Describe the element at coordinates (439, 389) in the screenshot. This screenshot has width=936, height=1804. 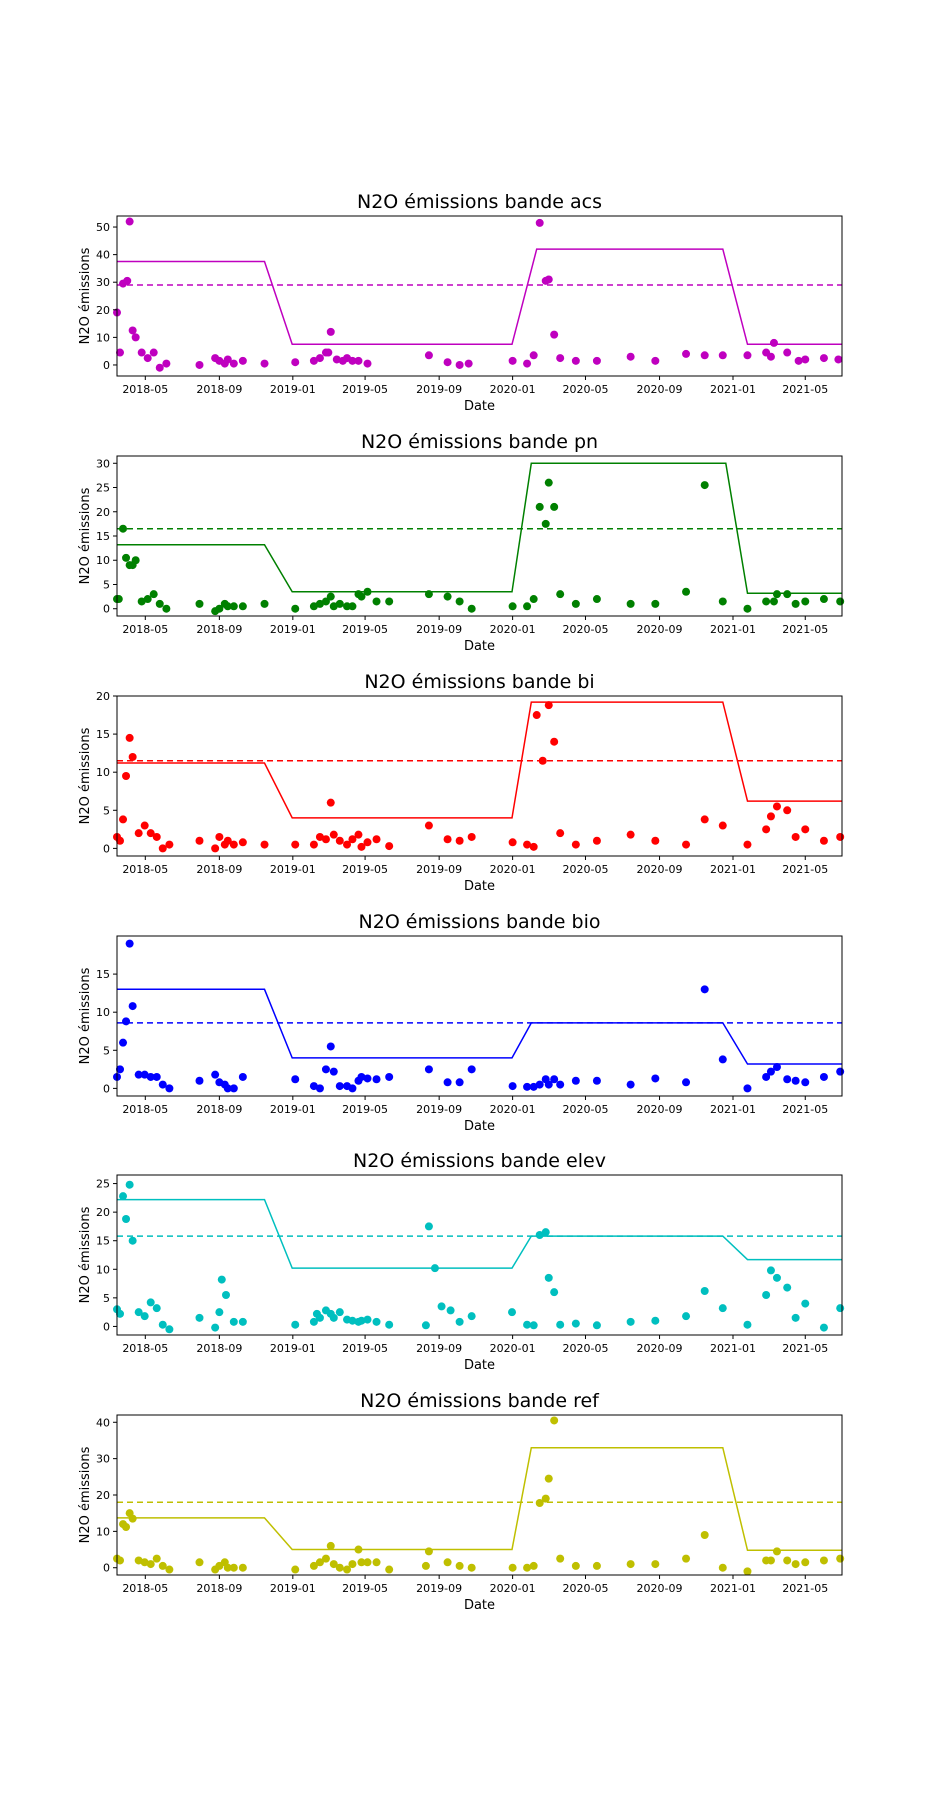
I see `x-tick-label: 2019-09` at that location.